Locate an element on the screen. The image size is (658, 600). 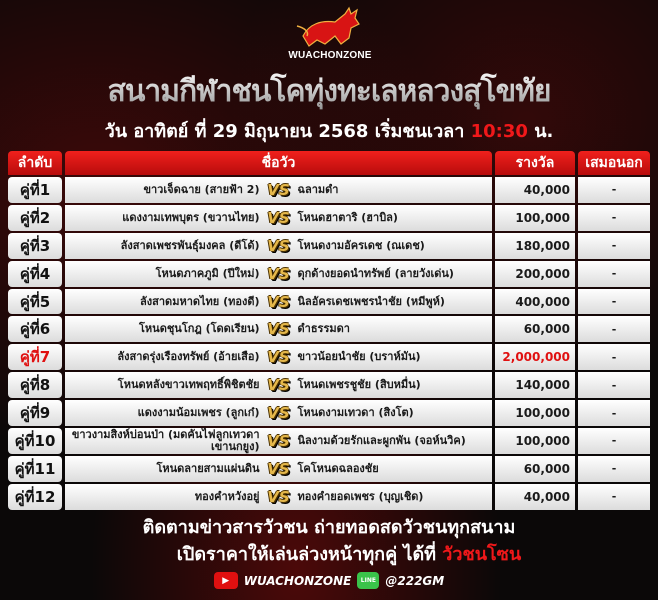
right-bull-name: โคโหนดฉลองชัย is located at coordinates (338, 468).